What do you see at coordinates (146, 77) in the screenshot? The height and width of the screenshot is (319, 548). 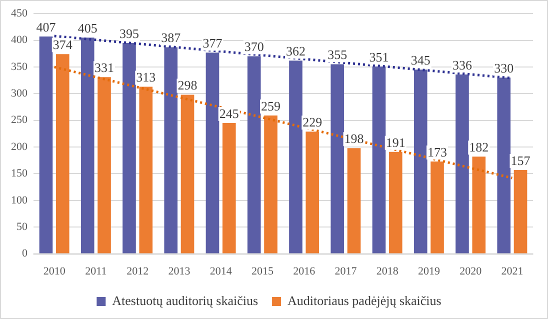 I see `data-label: 313` at bounding box center [146, 77].